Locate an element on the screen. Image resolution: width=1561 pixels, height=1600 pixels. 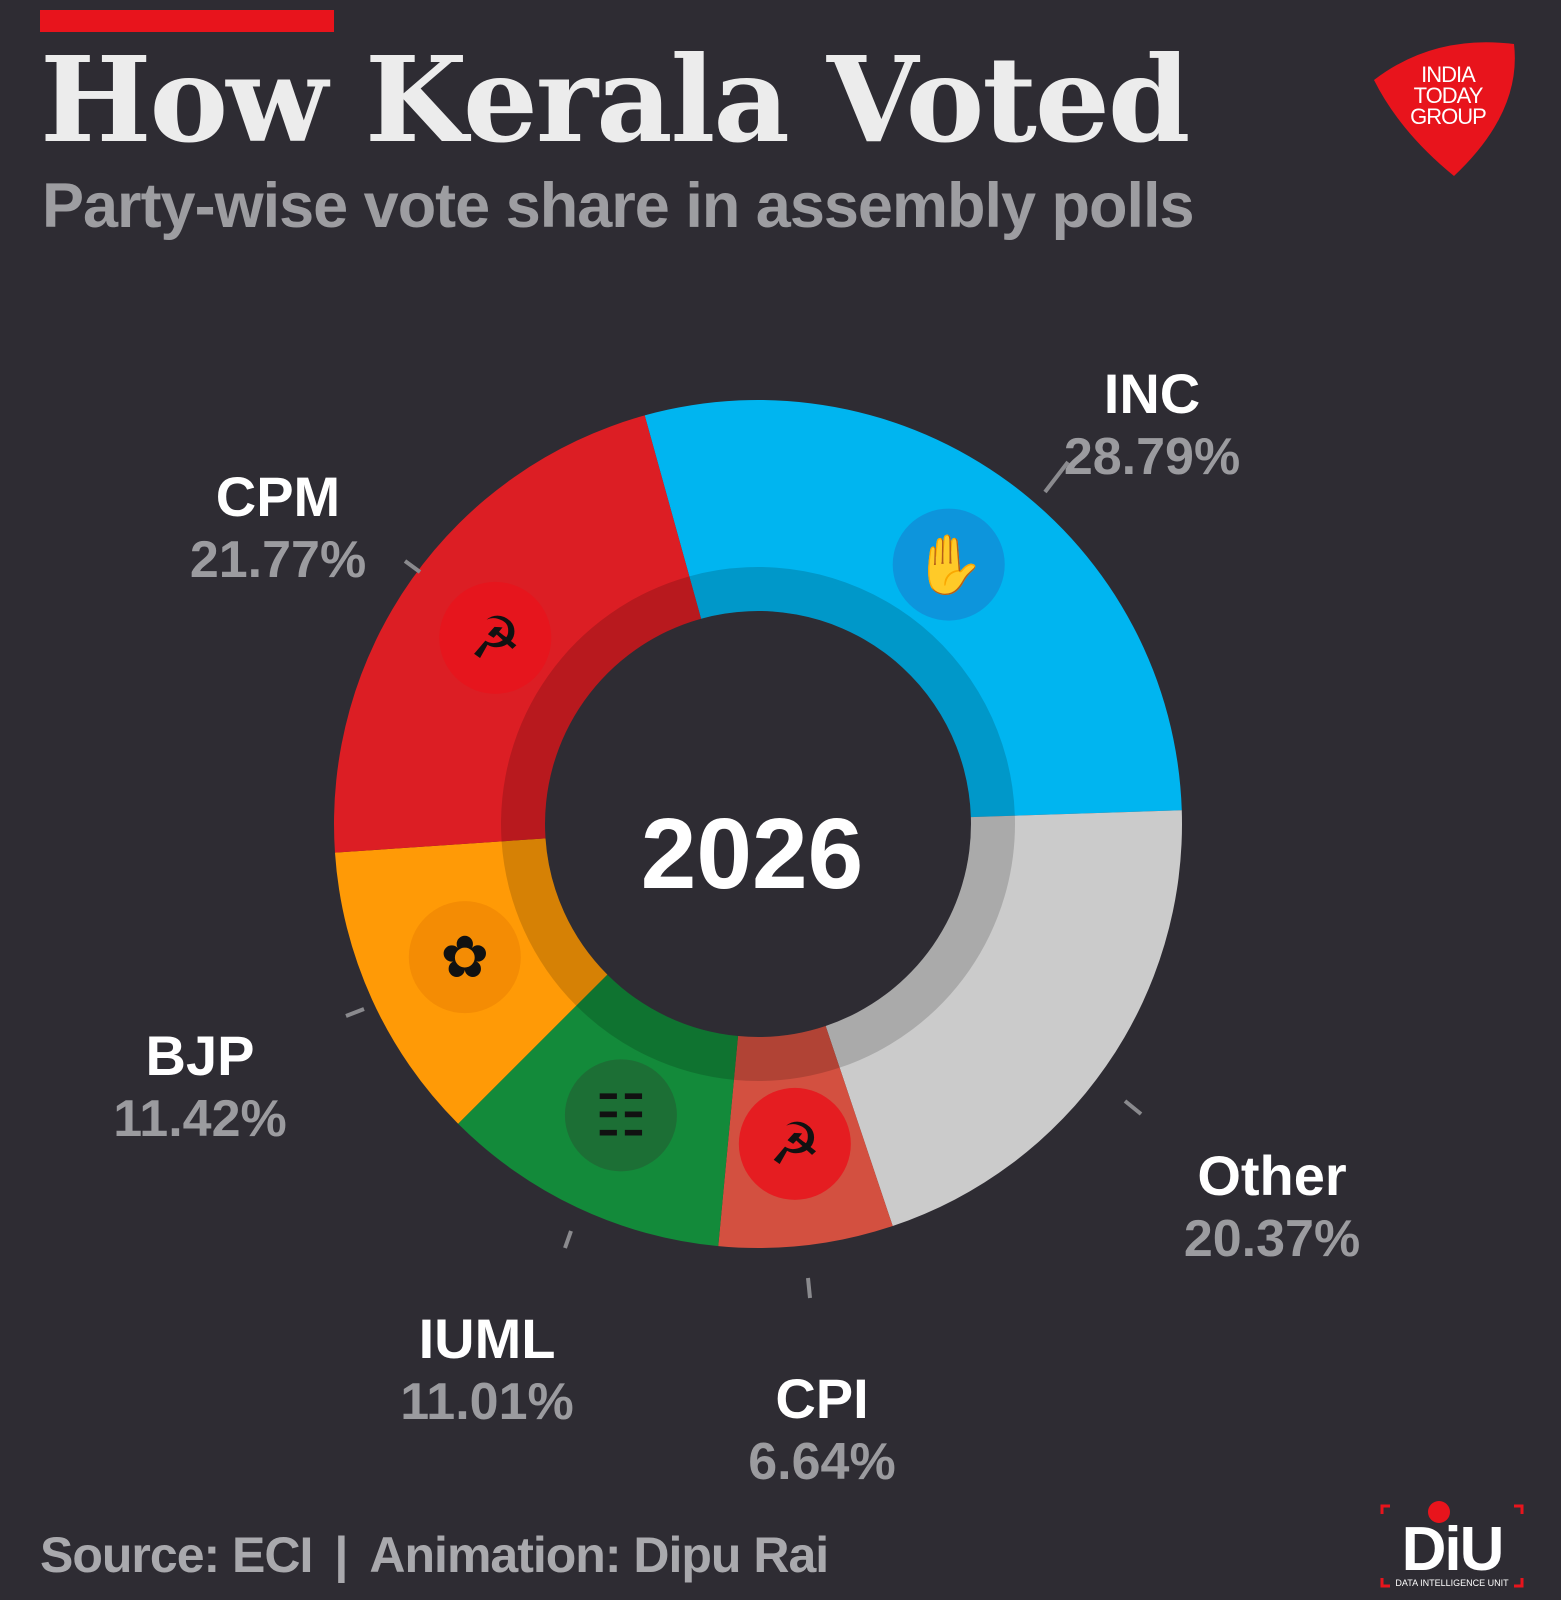
diu-logo-subtext: DATA INTELLIGENCE UNIT is located at coordinates (1452, 1583).